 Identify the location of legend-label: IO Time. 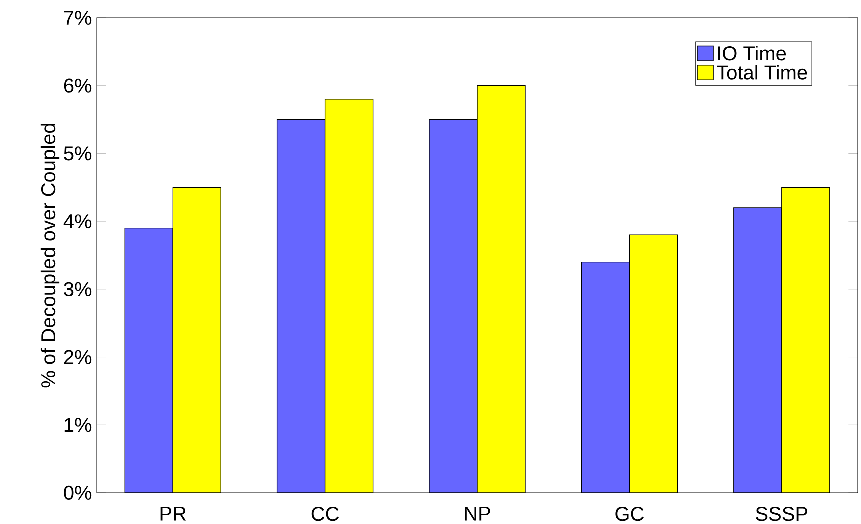
(752, 53).